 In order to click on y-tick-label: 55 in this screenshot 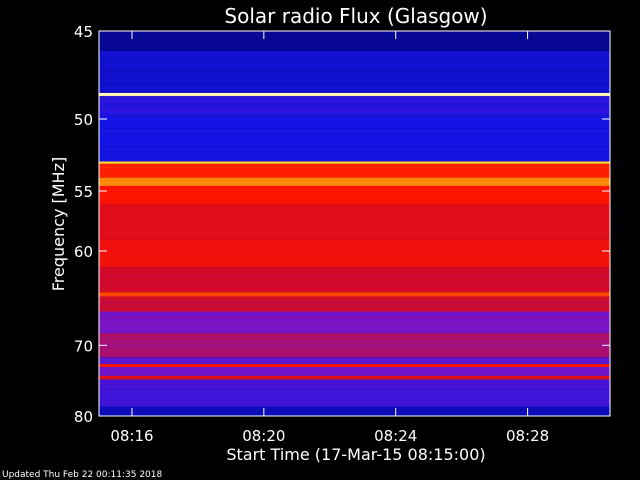, I will do `click(83, 192)`.